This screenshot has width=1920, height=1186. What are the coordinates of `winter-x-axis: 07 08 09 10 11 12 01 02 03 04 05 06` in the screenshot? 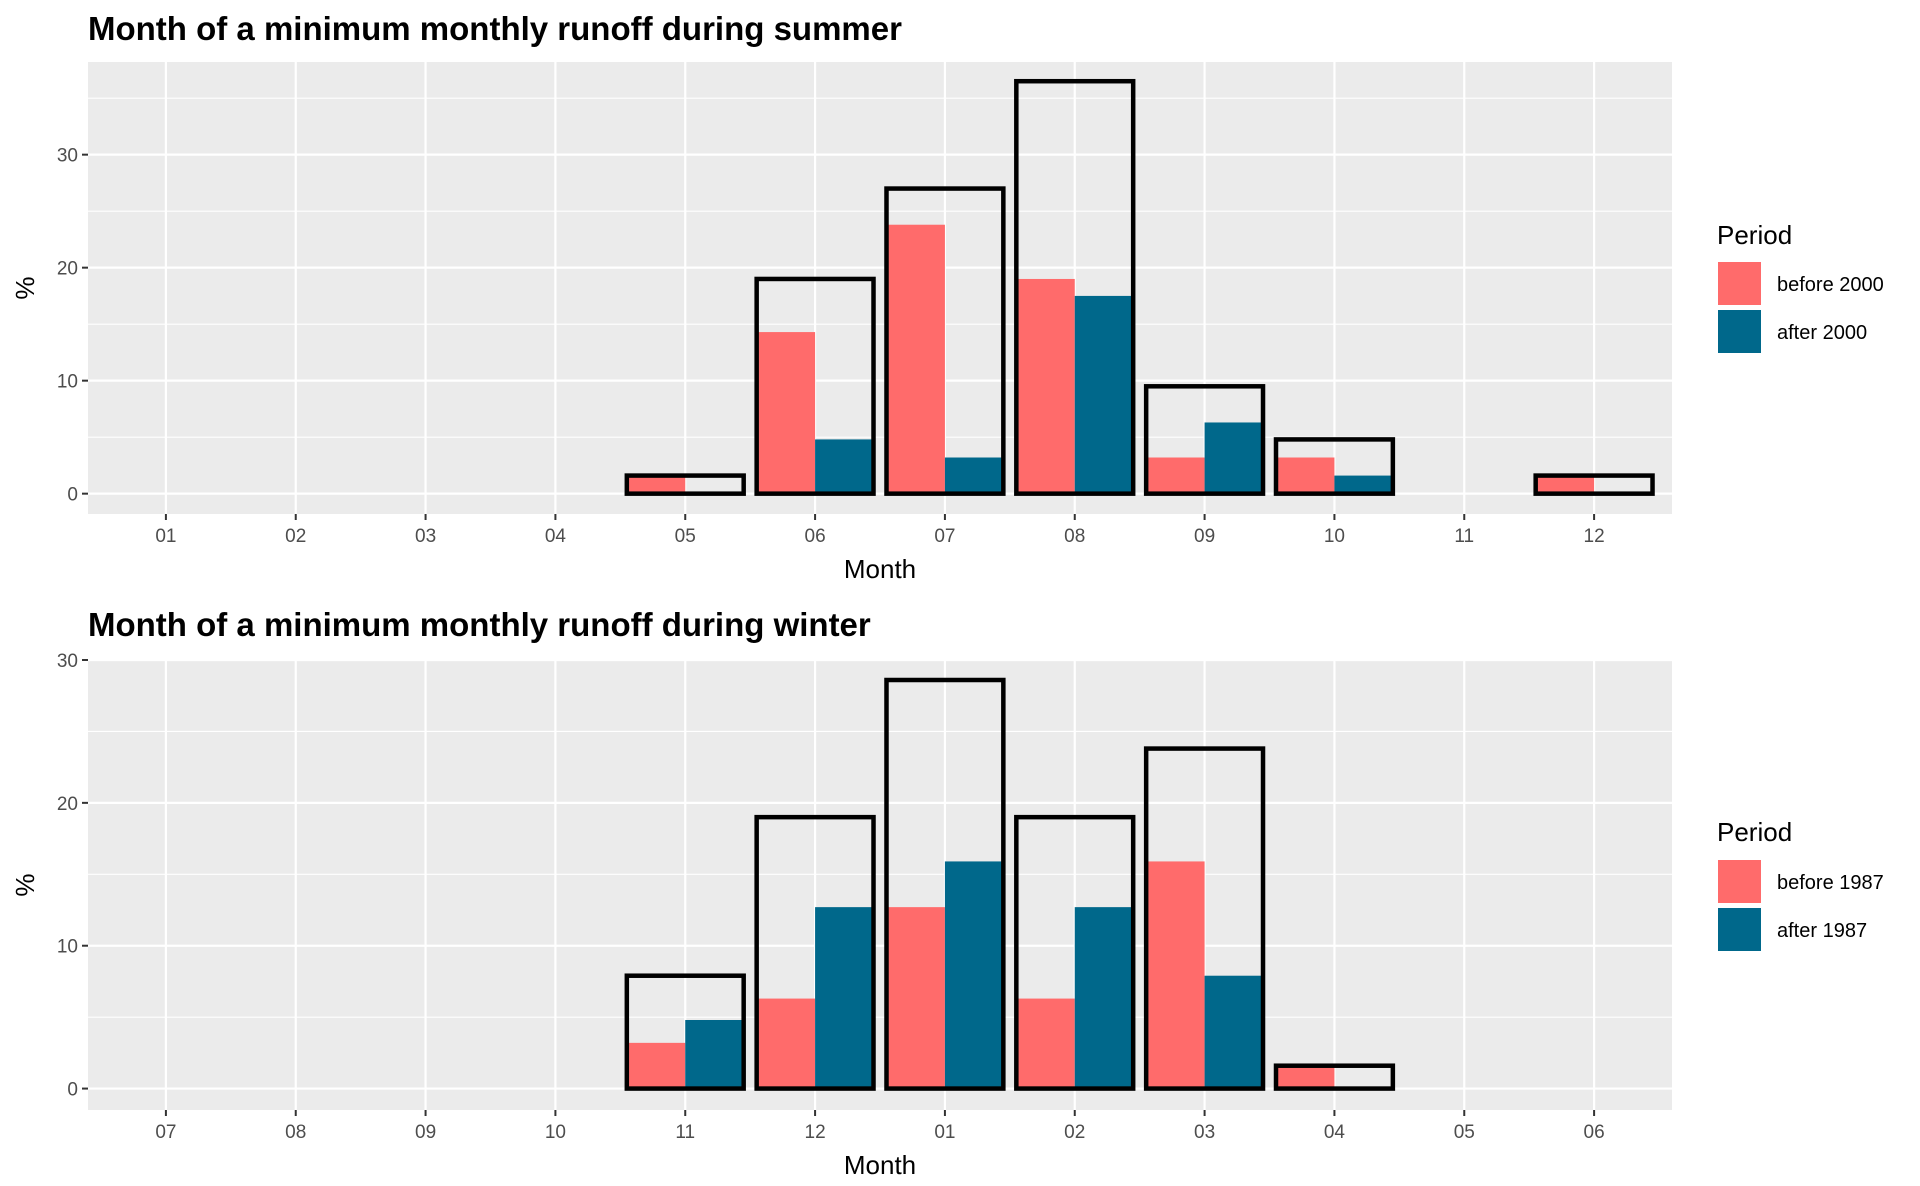 It's located at (880, 1126).